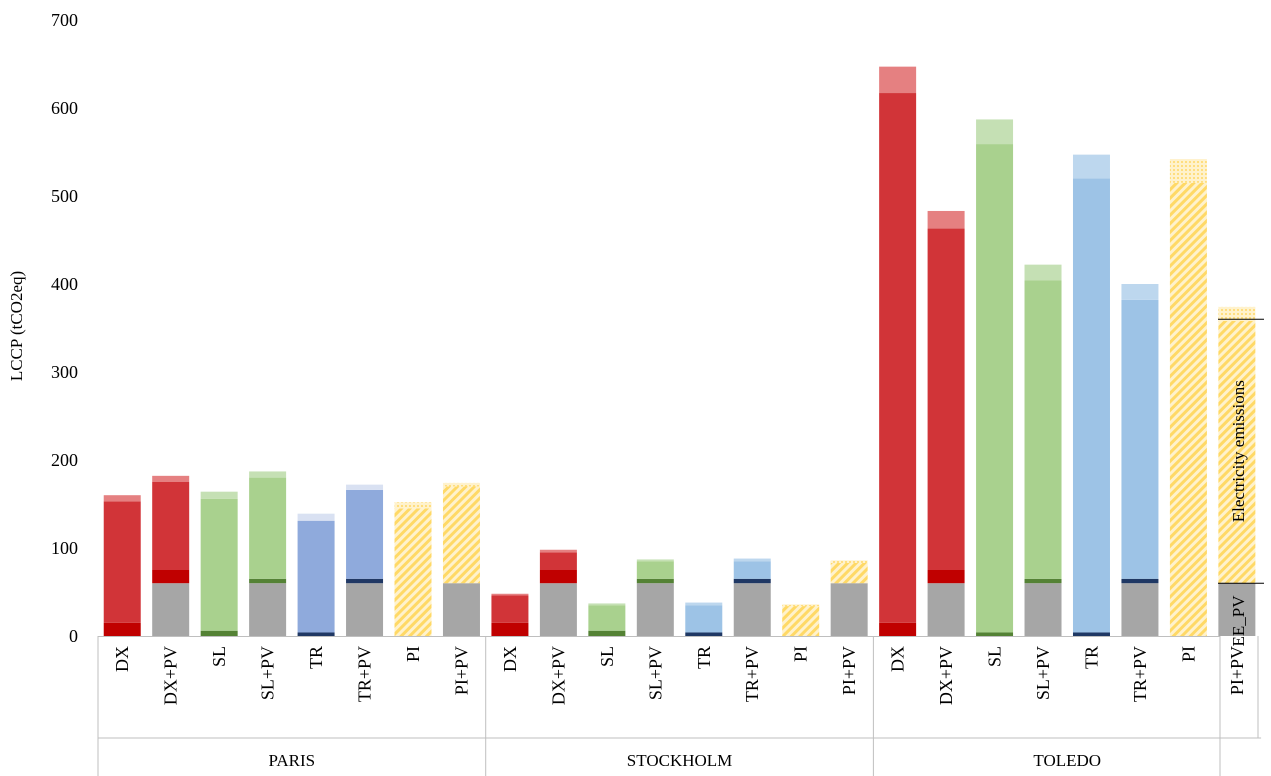  I want to click on bar-paris-dx-plus-pv, so click(171, 555).